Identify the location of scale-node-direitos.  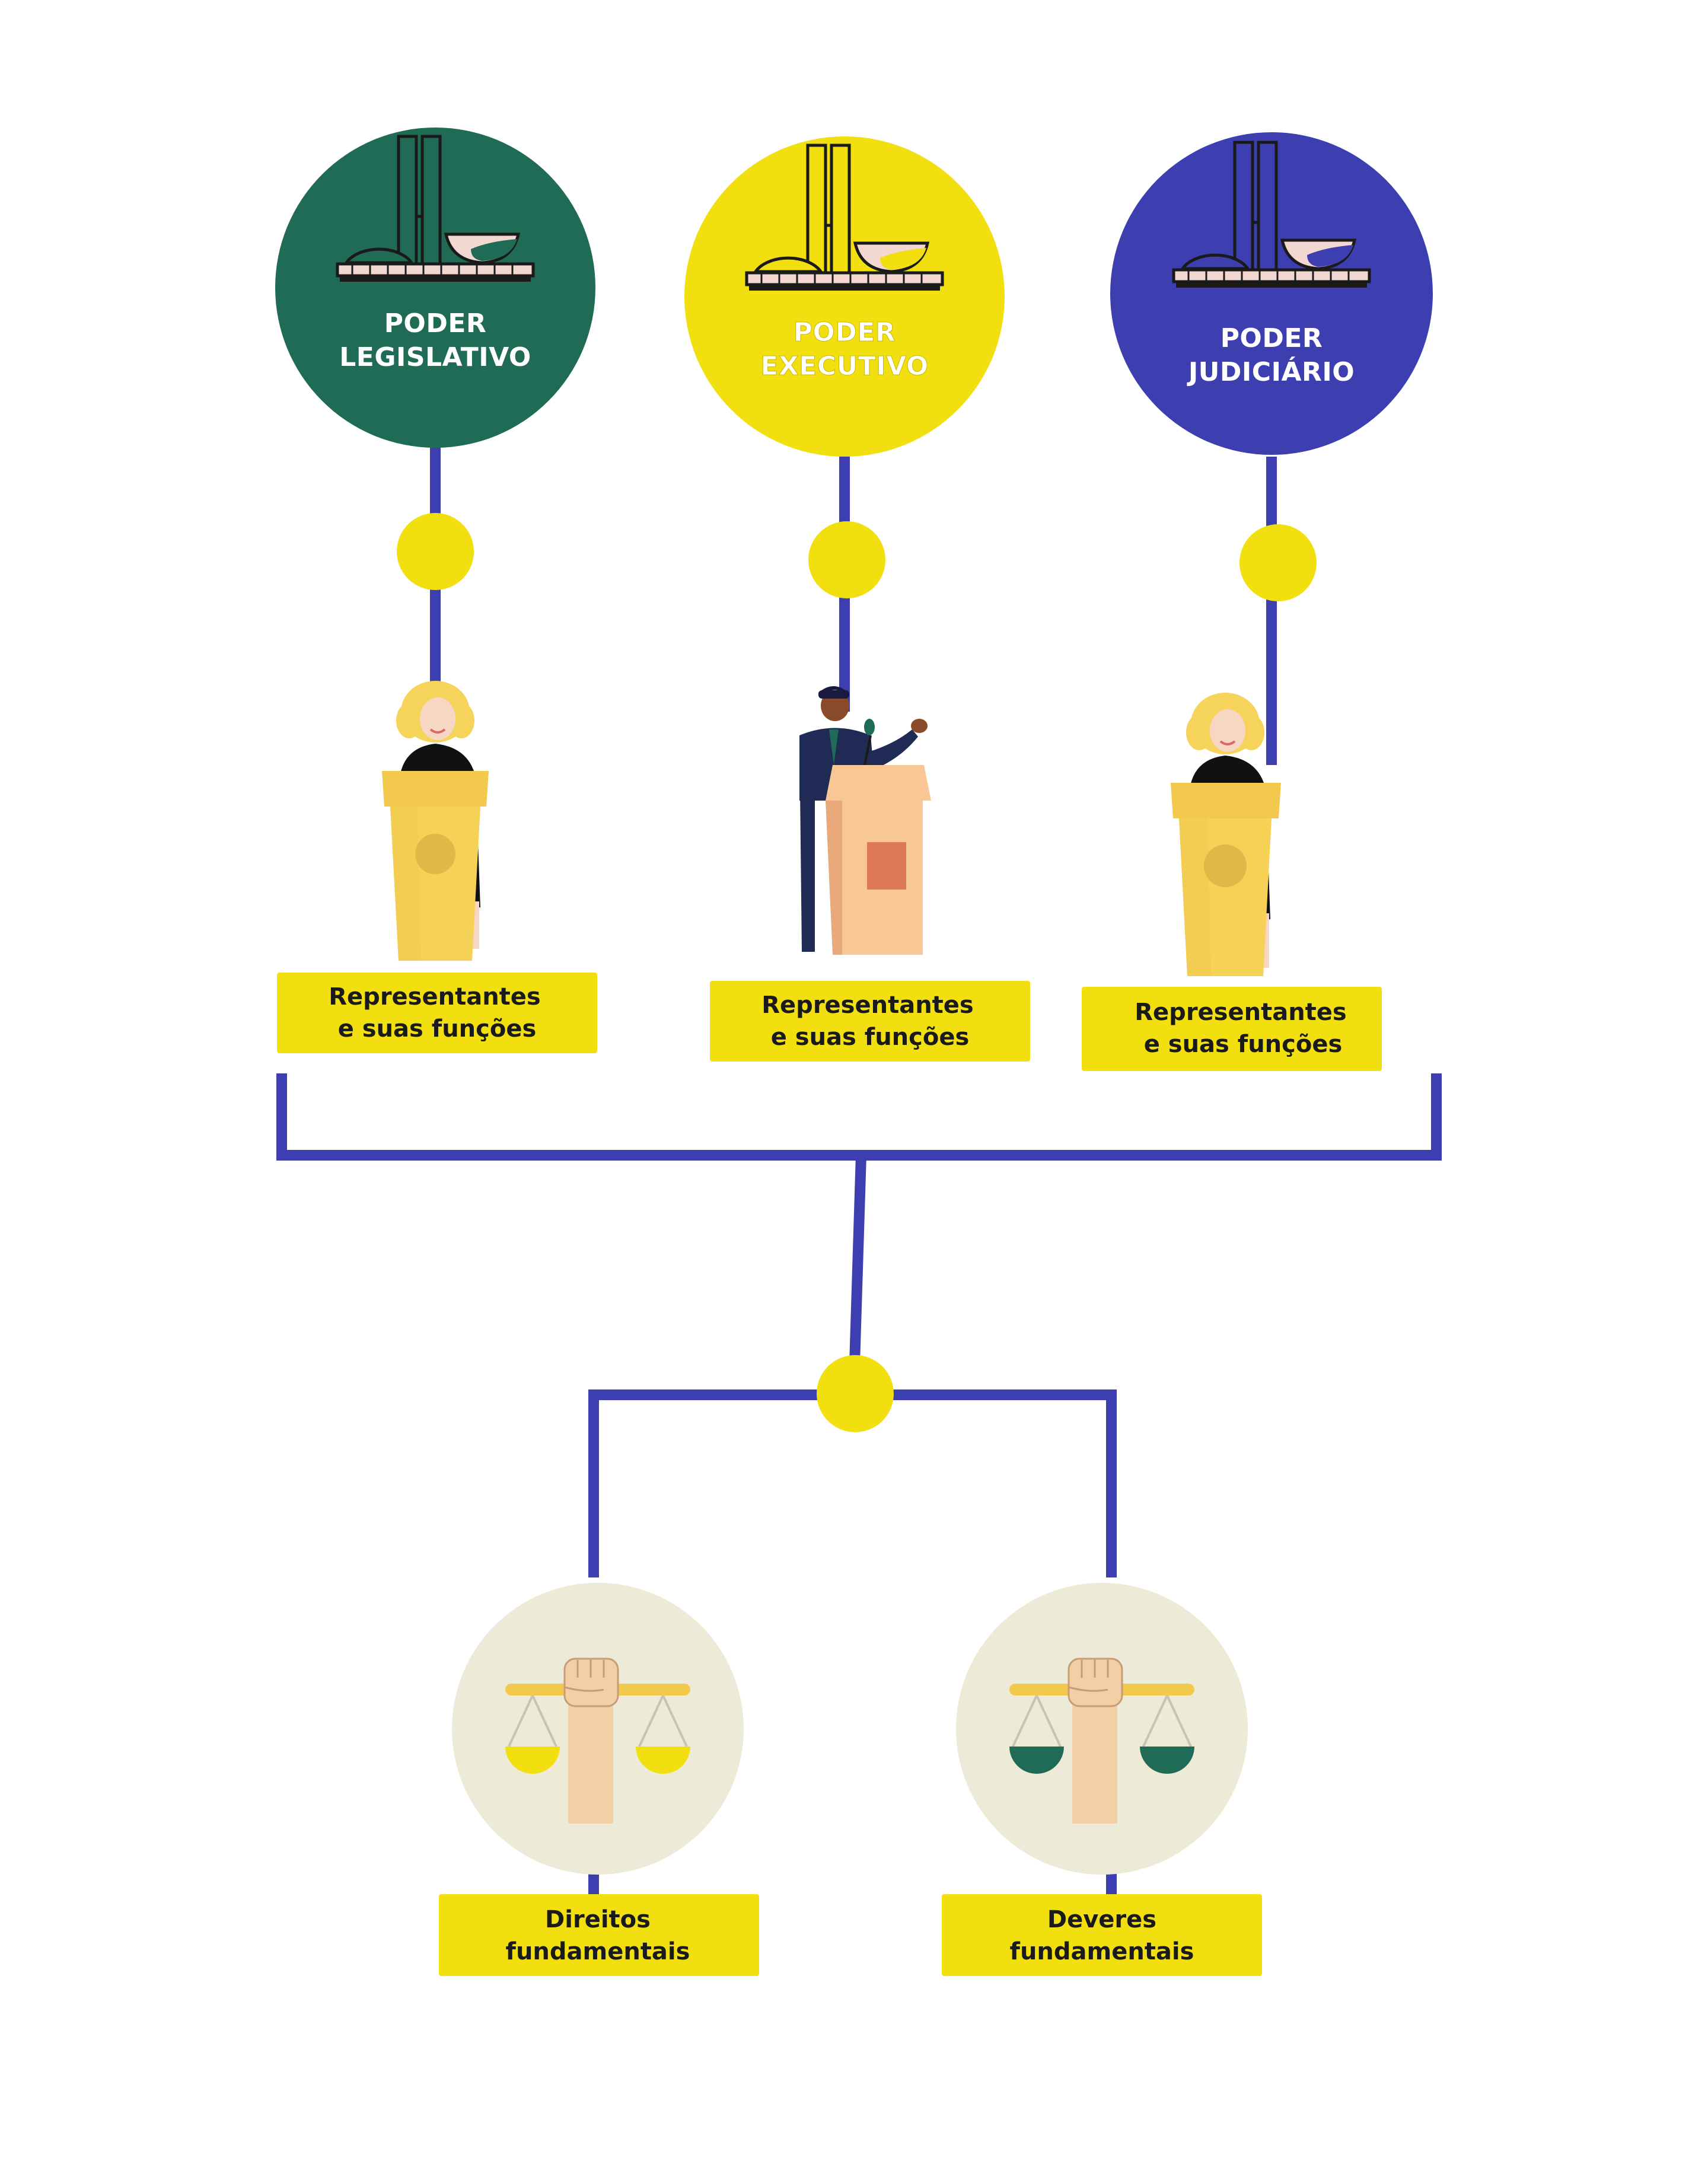
(598, 1729).